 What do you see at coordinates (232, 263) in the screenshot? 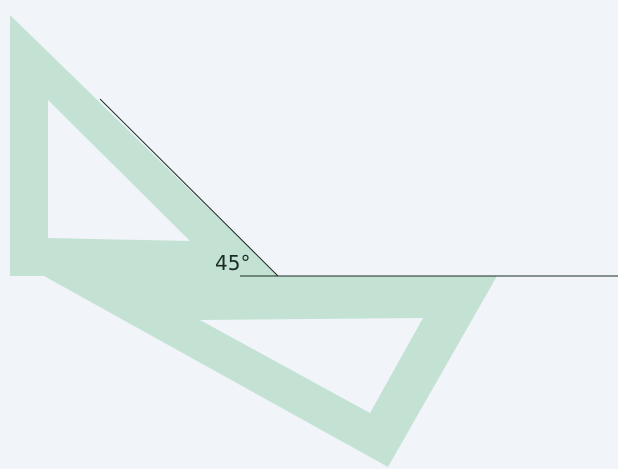
I see `angle-label: 45°` at bounding box center [232, 263].